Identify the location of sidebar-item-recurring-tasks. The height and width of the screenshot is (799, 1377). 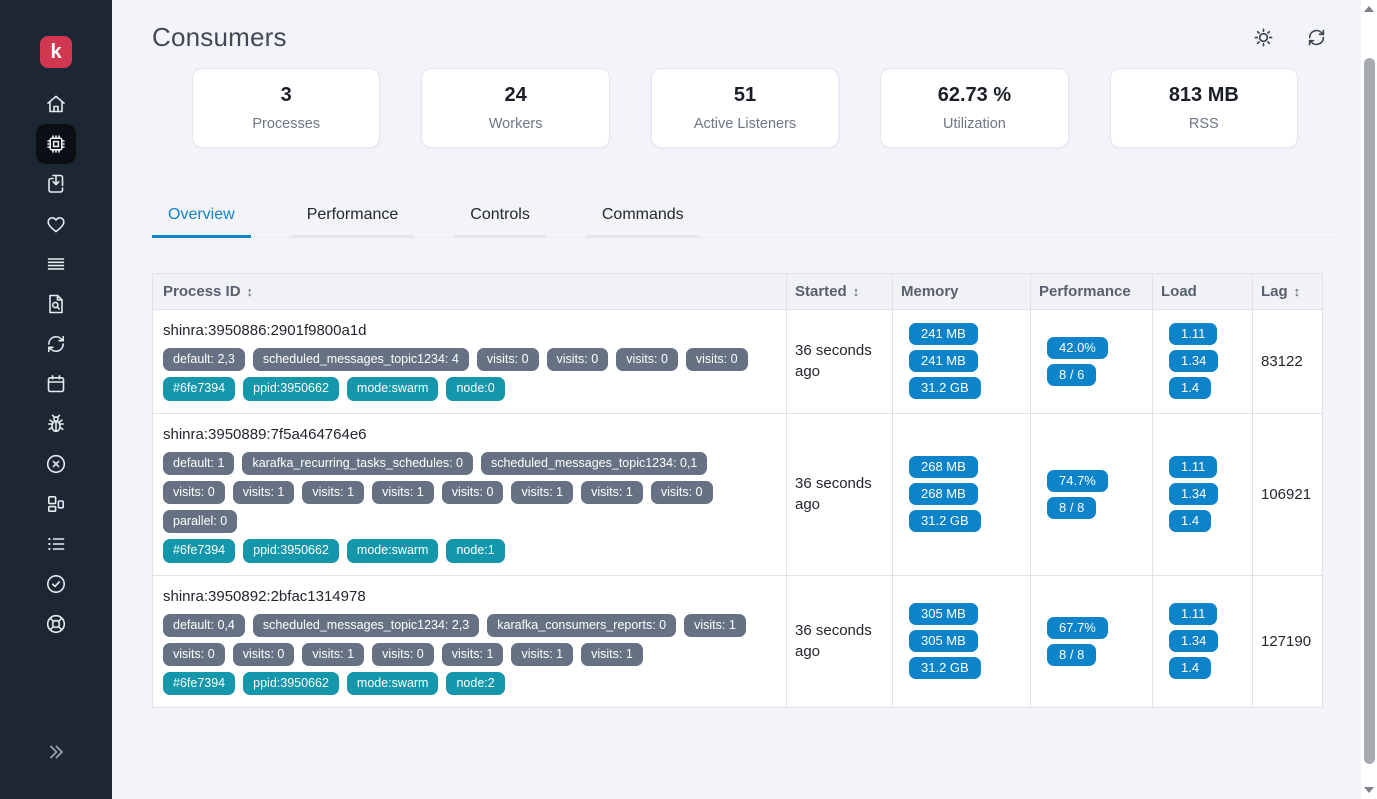
(56, 344).